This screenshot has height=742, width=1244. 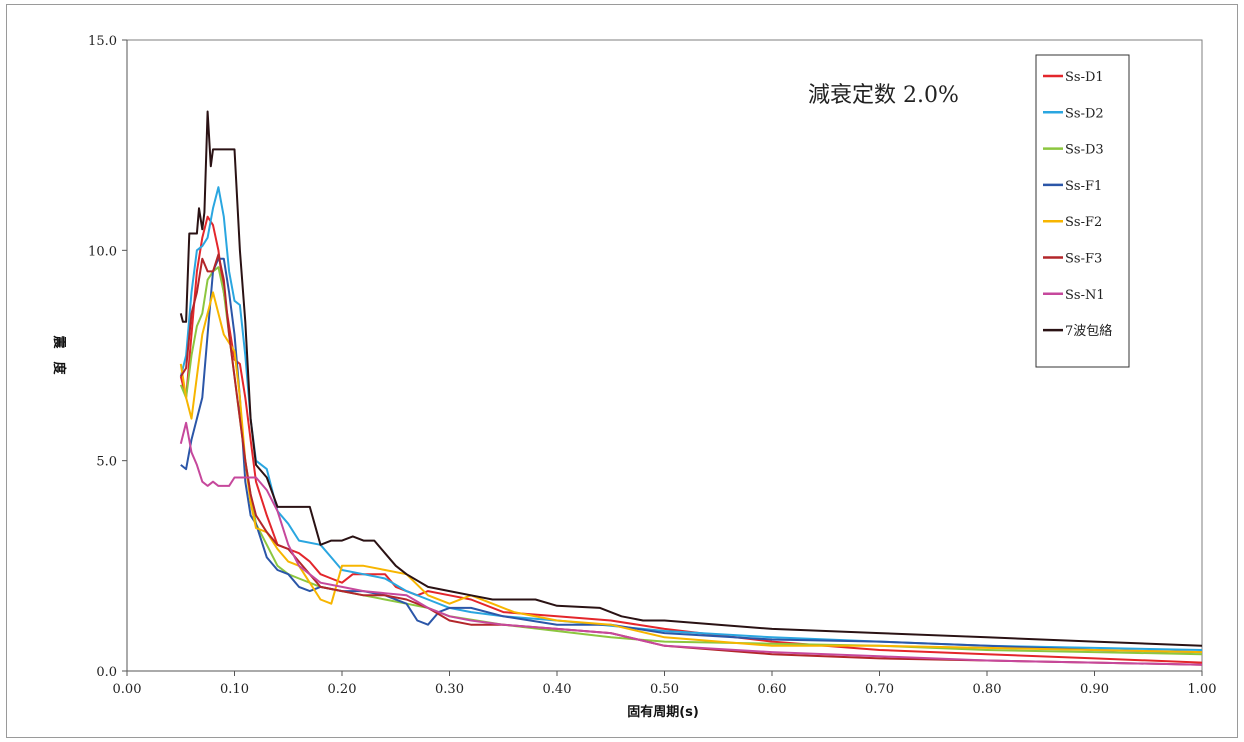 I want to click on legend: Ss-D1 Ss-D2 Ss-D3 Ss-F1 Ss-F2 Ss-F3 Ss-N1 7波包絡, so click(x=1082, y=211).